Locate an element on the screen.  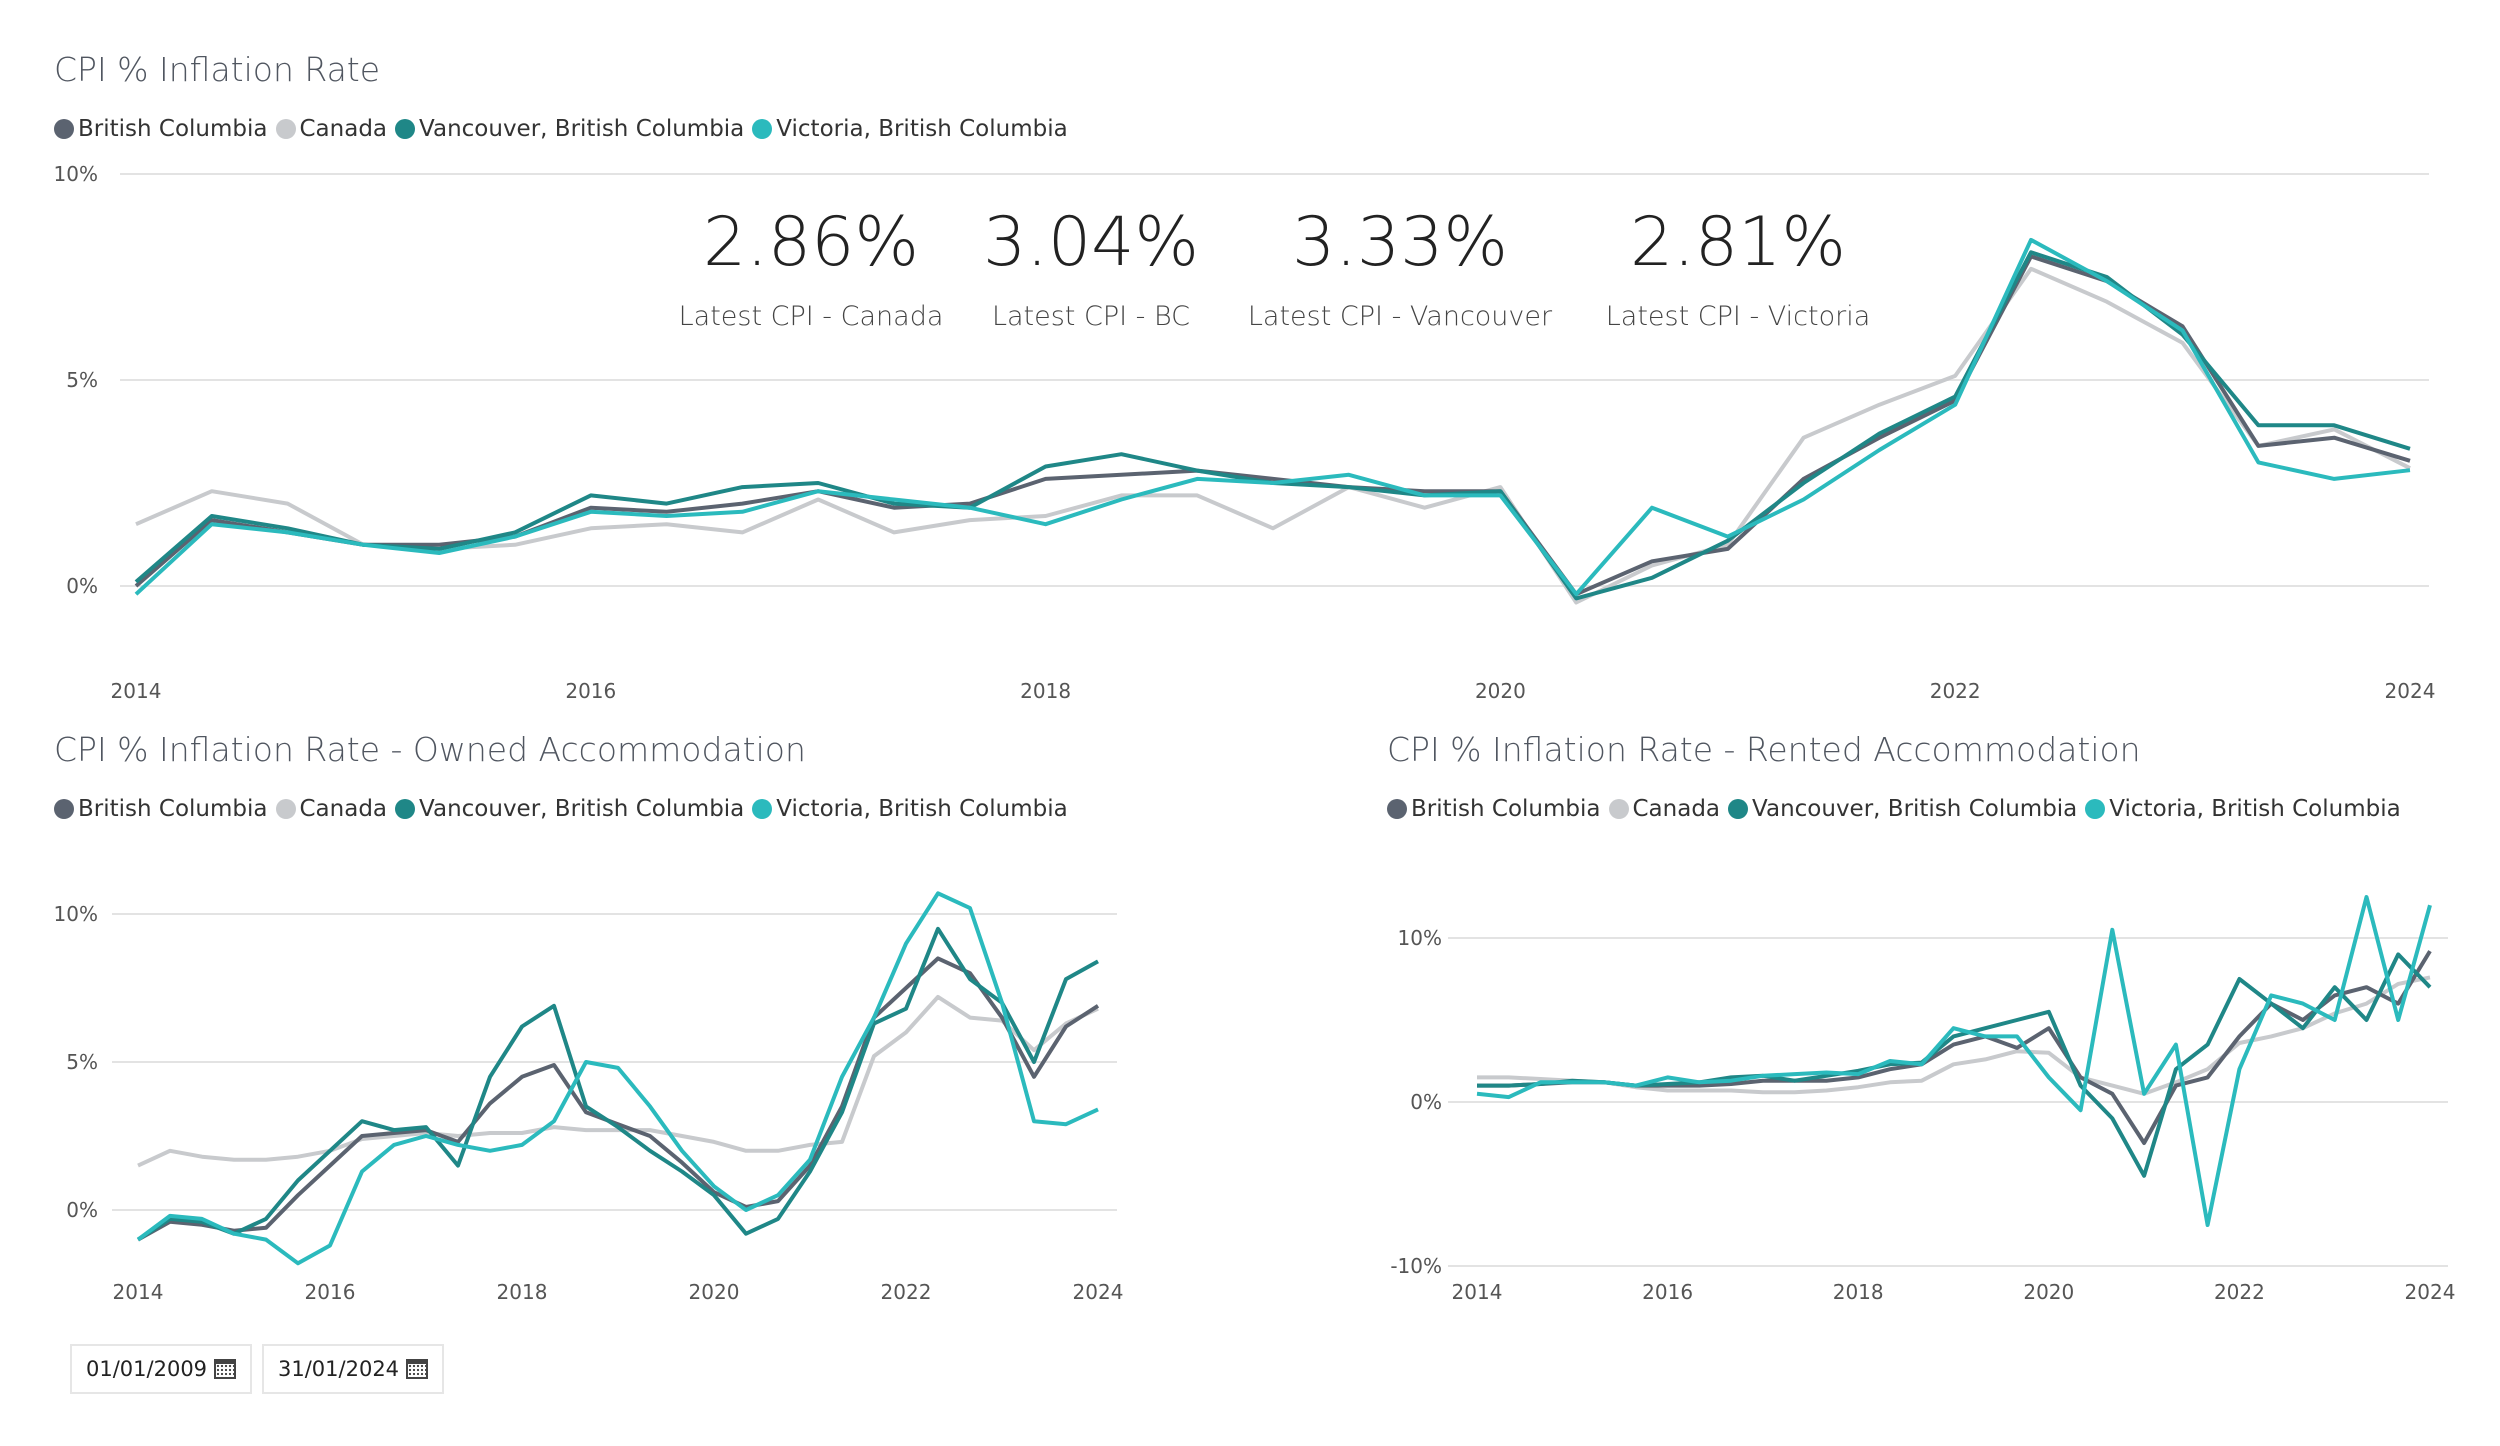
start-date-value: 01/01/2009 is located at coordinates (147, 1369).